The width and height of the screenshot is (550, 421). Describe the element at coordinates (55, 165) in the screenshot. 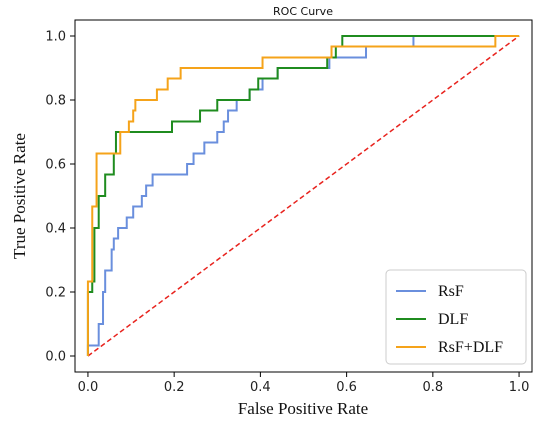

I see `y-tick-label: 0.6` at that location.